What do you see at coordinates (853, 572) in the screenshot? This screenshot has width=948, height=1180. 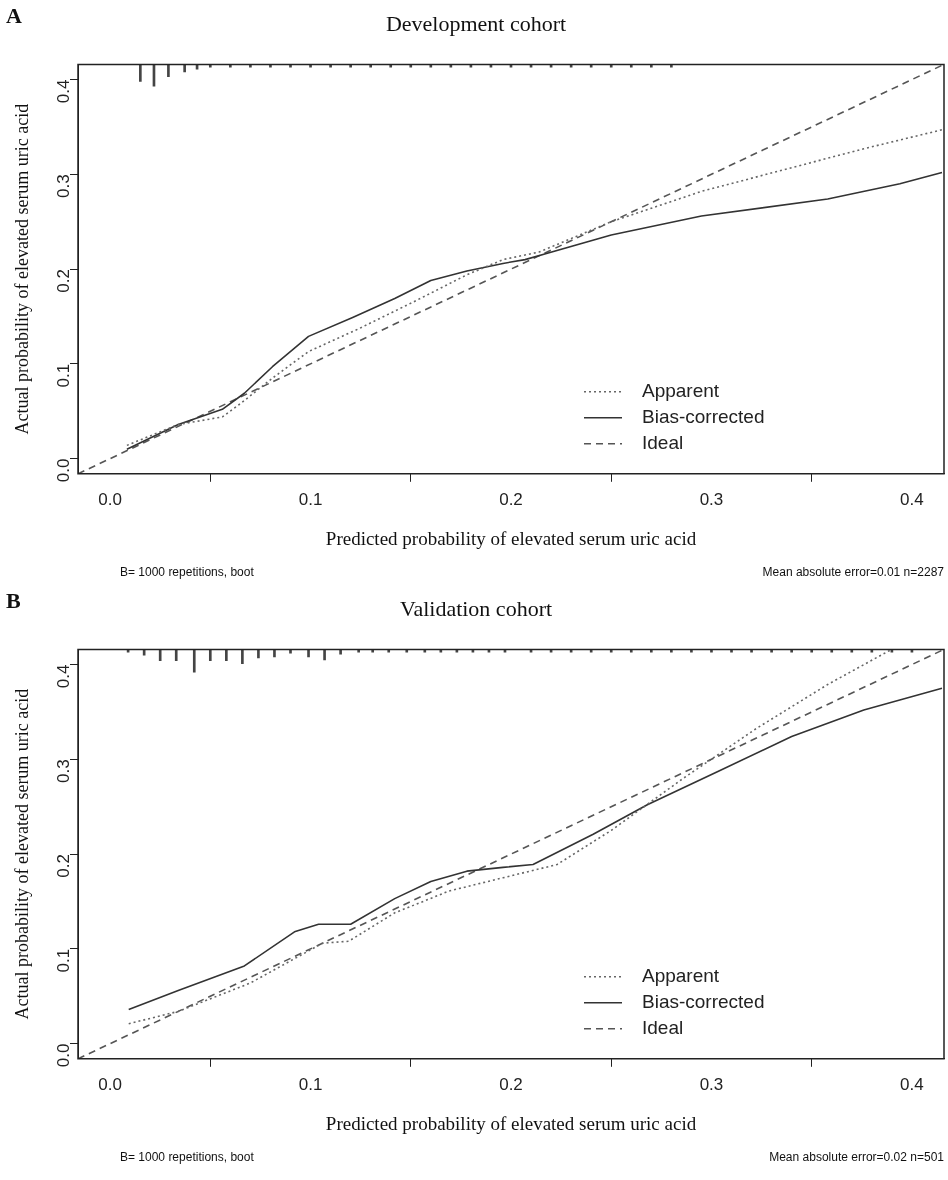 I see `text: Mean absolute error=0.01 n=2287` at bounding box center [853, 572].